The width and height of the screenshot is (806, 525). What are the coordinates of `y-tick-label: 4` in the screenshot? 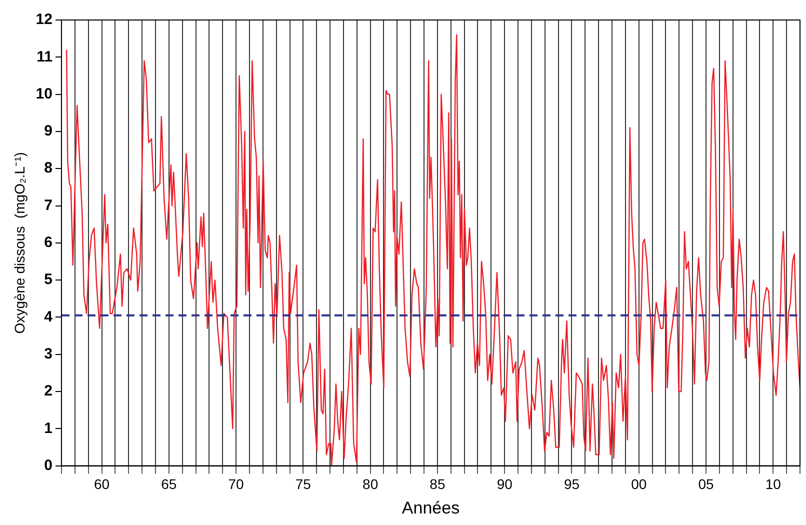 It's located at (49, 317).